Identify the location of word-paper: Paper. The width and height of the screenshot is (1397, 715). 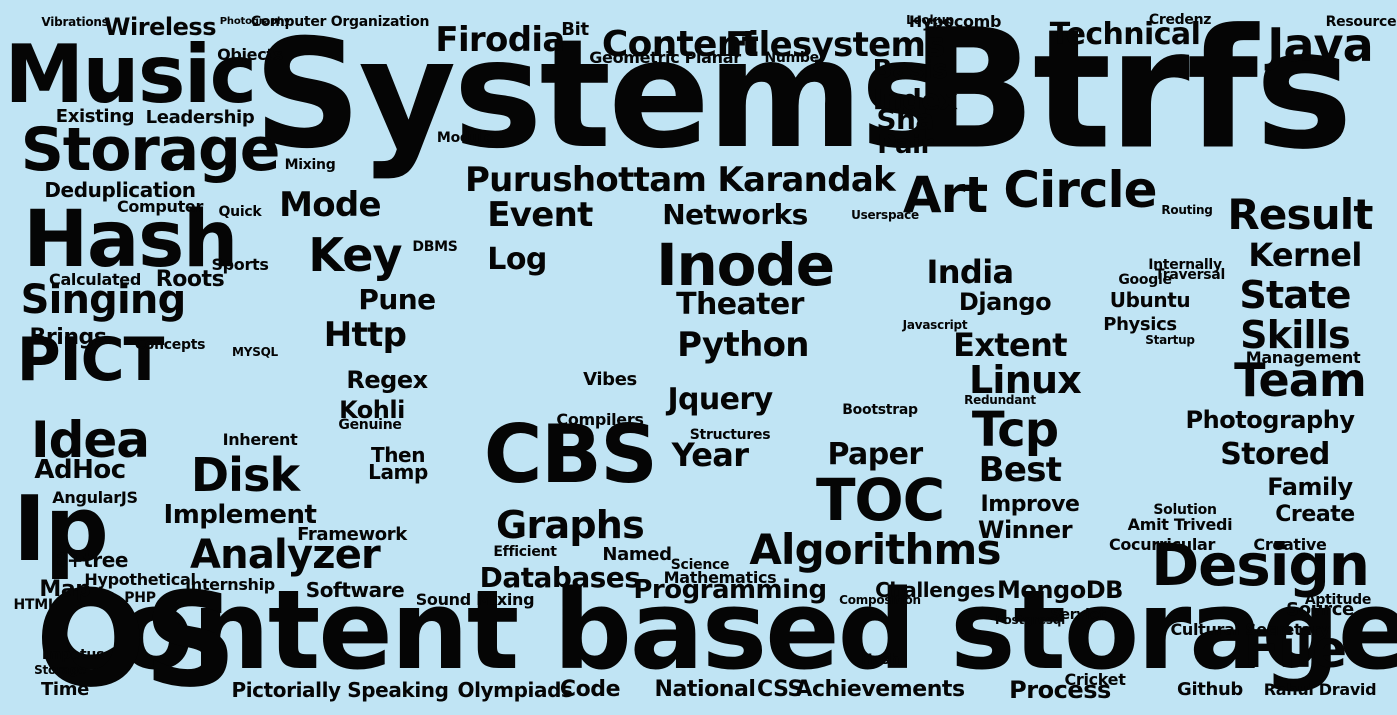
(875, 454).